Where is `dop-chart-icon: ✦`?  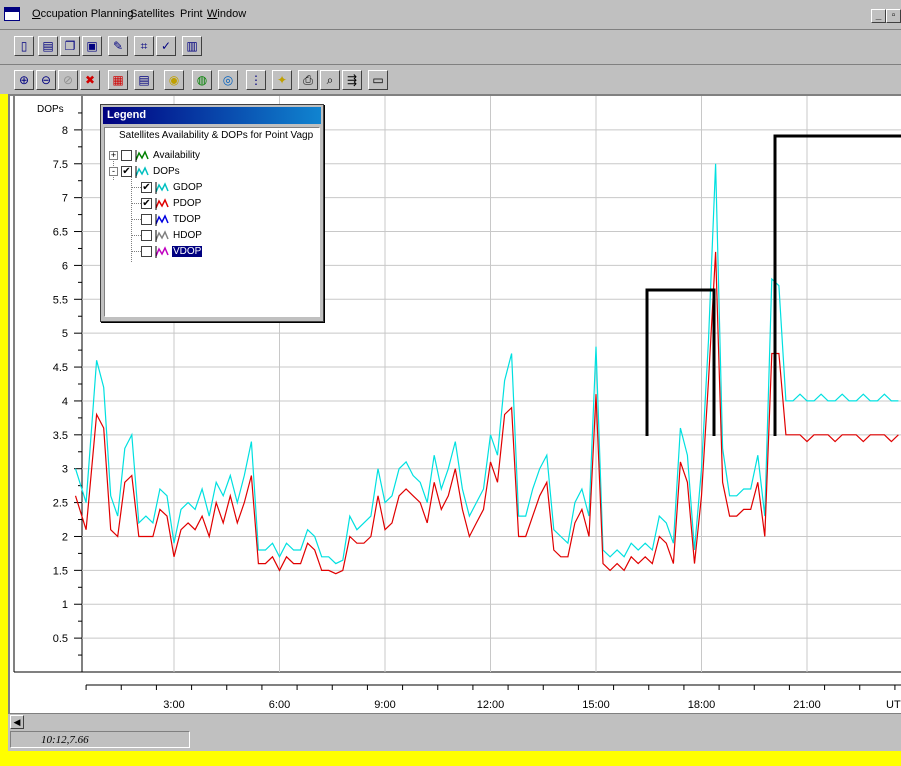 dop-chart-icon: ✦ is located at coordinates (282, 80).